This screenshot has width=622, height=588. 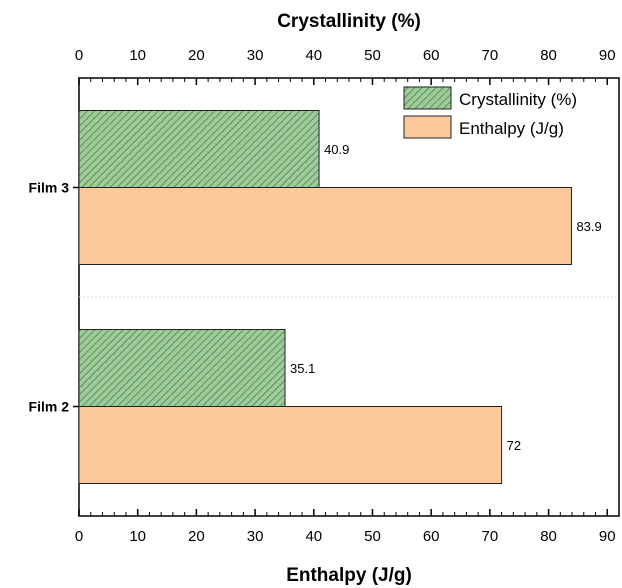 I want to click on data-label-enthalpy: 72, so click(x=514, y=445).